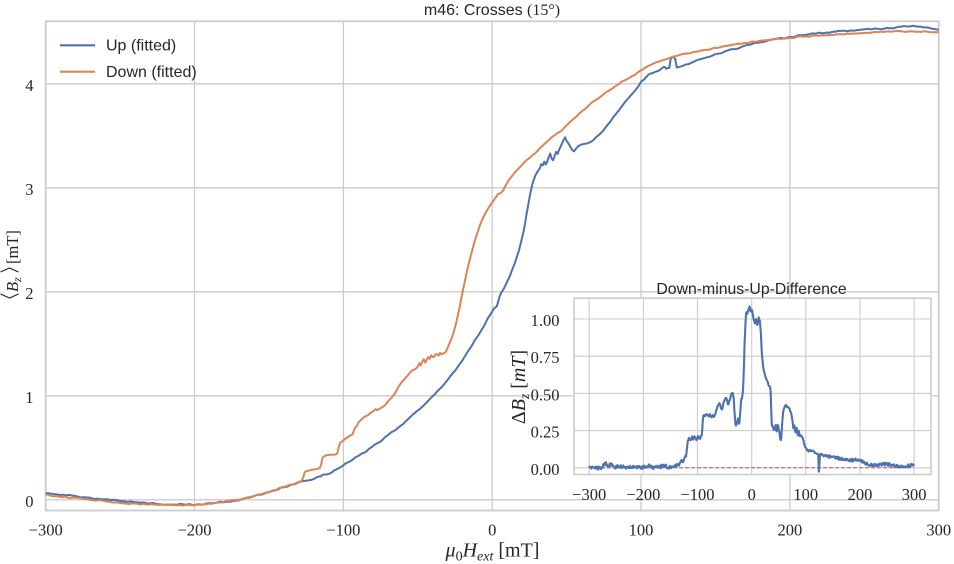 This screenshot has height=564, width=954. What do you see at coordinates (29, 397) in the screenshot?
I see `svg-text: 1` at bounding box center [29, 397].